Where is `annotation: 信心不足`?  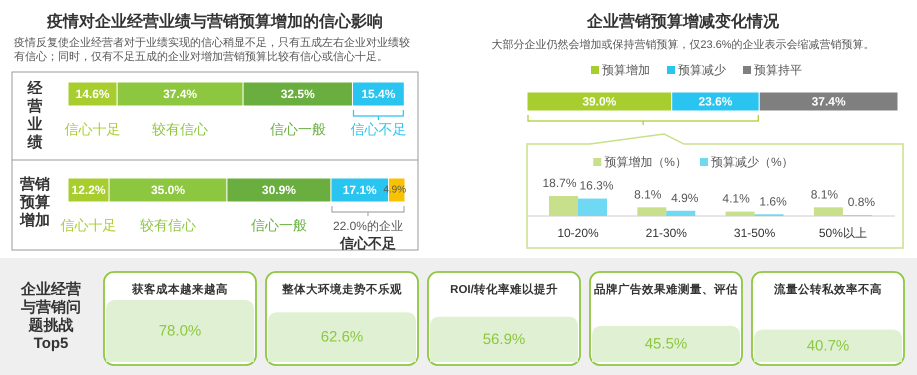
annotation: 信心不足 is located at coordinates (367, 243).